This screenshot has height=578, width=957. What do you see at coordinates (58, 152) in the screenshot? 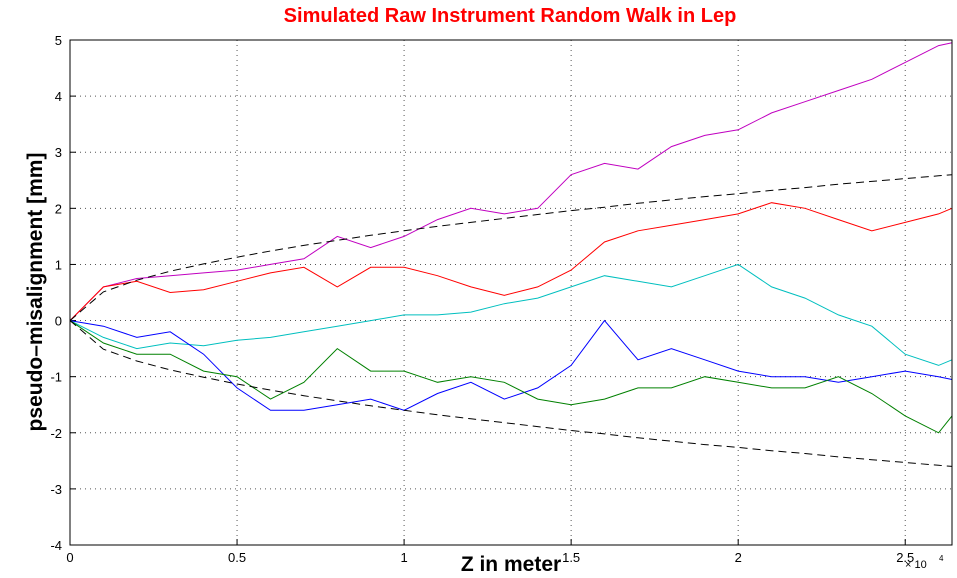
I see `y-tick-label: 3` at bounding box center [58, 152].